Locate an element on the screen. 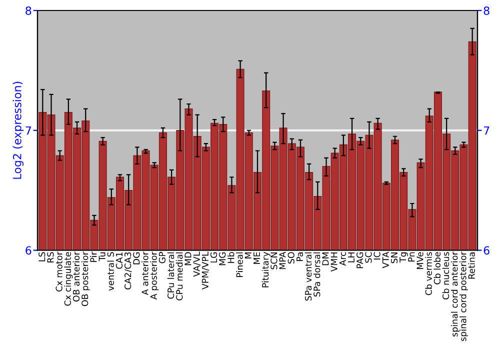  x-tick-label: spinal cord anterior is located at coordinates (455, 294).